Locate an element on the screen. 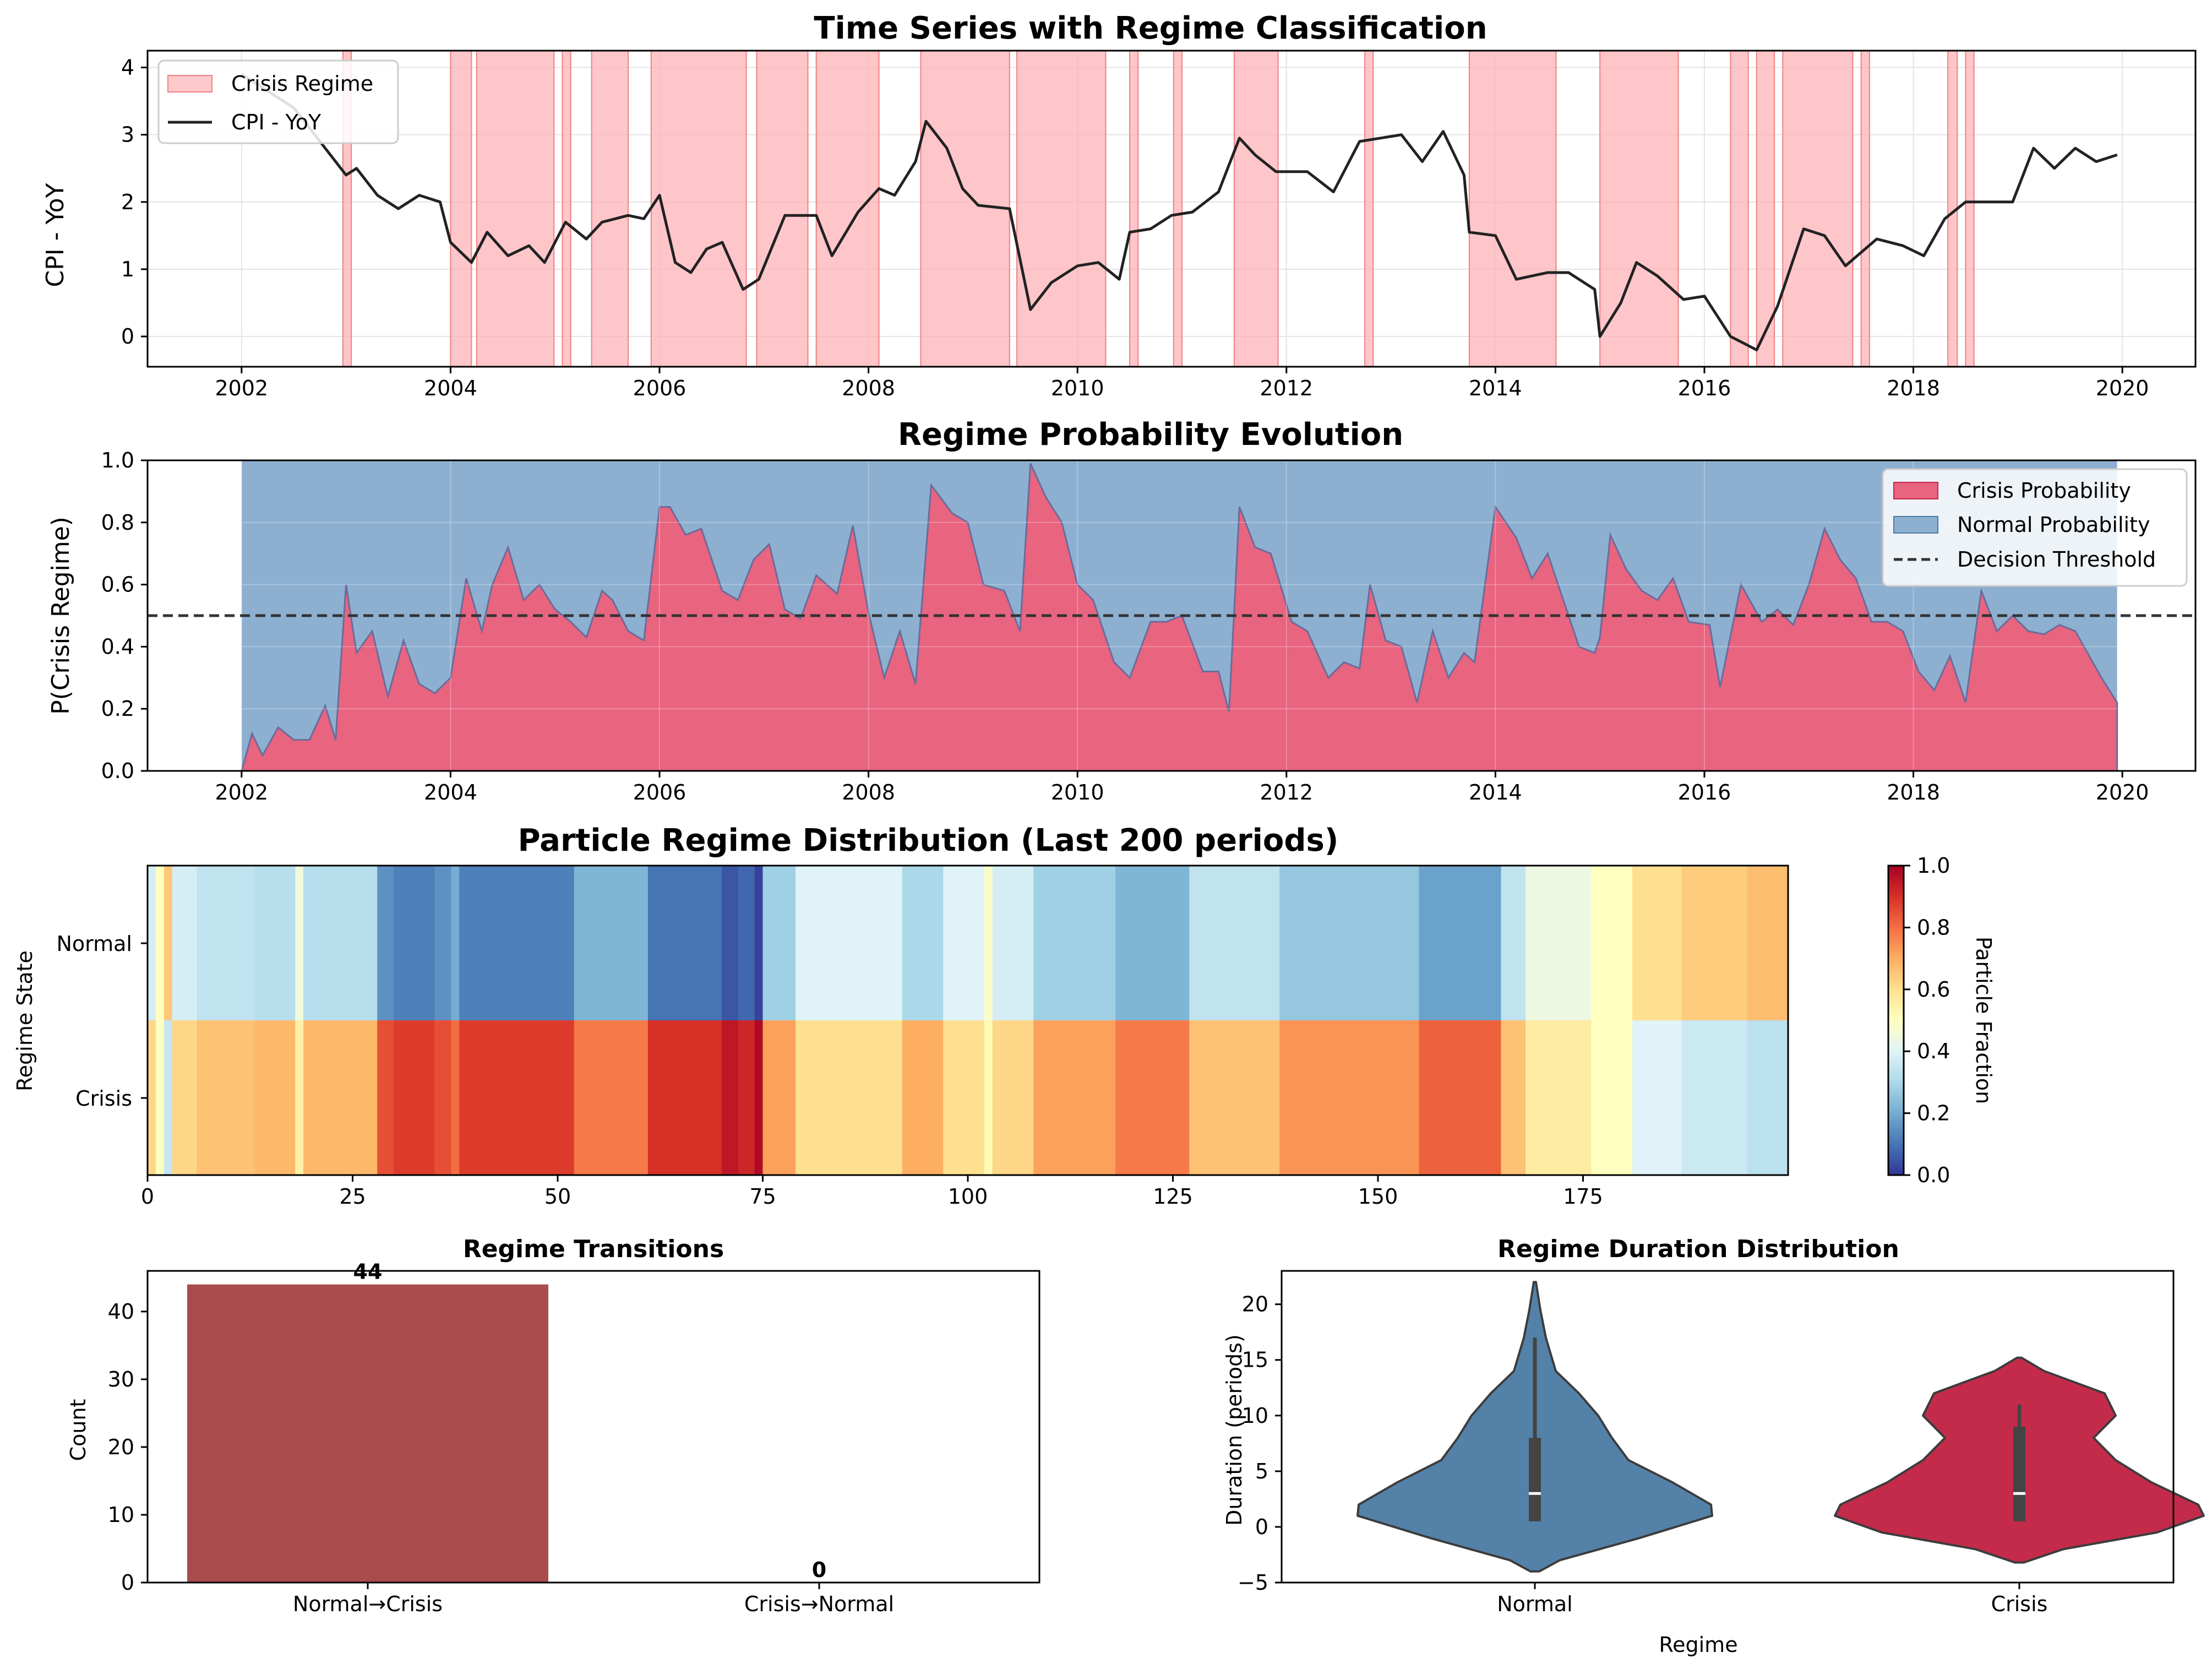 The image size is (2212, 1669). panel1-ylabel: CPI - YoY is located at coordinates (55, 235).